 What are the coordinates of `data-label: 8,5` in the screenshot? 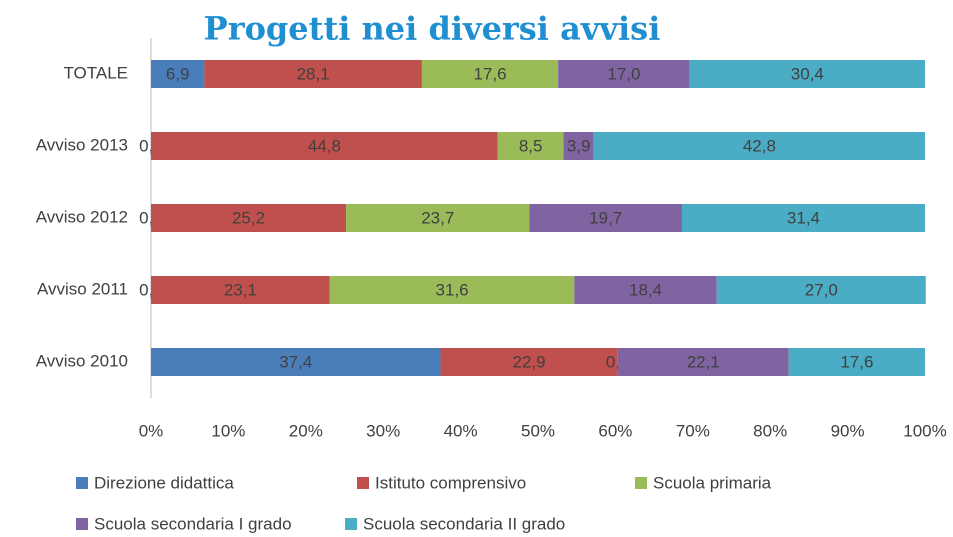 It's located at (531, 145).